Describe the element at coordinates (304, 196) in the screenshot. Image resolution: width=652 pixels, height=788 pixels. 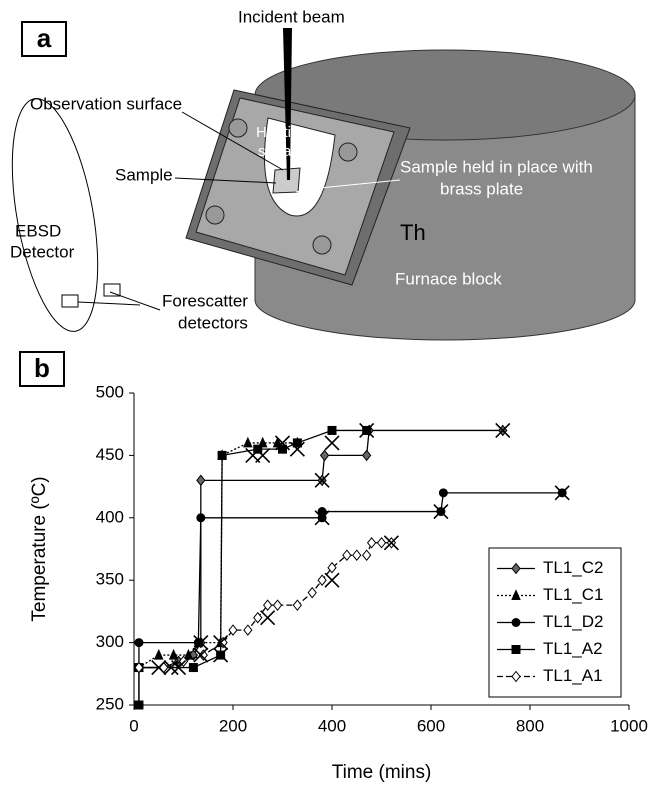
I see `label: Ts` at that location.